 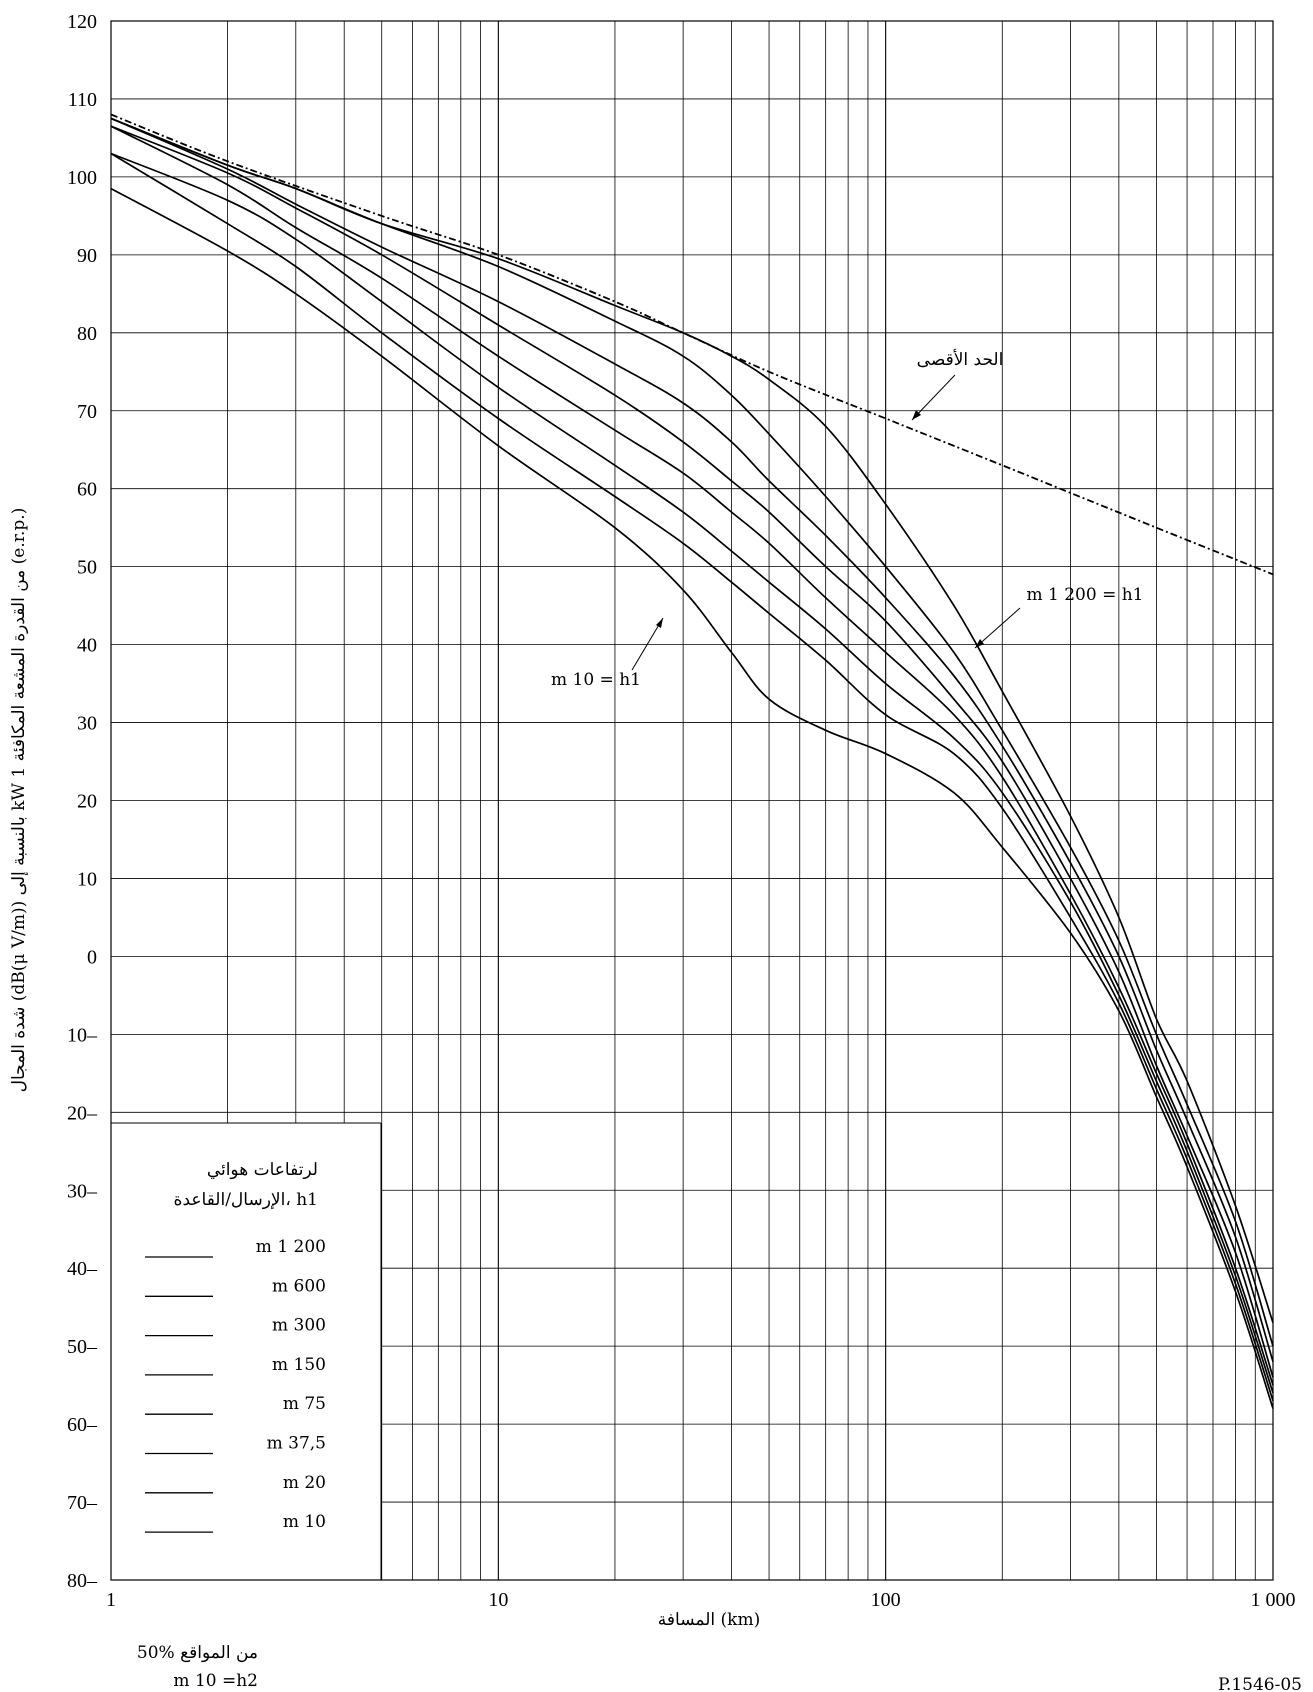 I want to click on annotation-max: الحد الأقصى, so click(x=960, y=359).